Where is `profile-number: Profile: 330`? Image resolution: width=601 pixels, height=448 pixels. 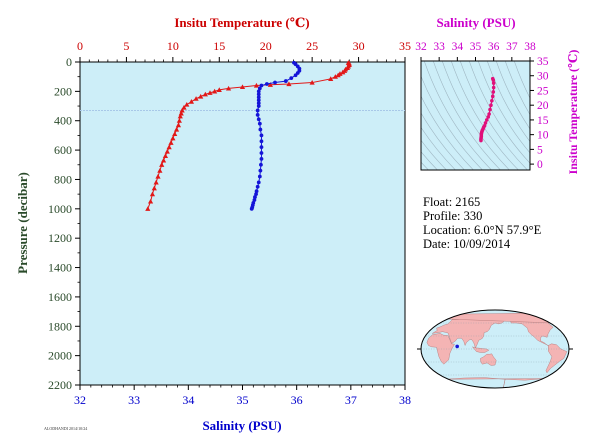 profile-number: Profile: 330 is located at coordinates (453, 216).